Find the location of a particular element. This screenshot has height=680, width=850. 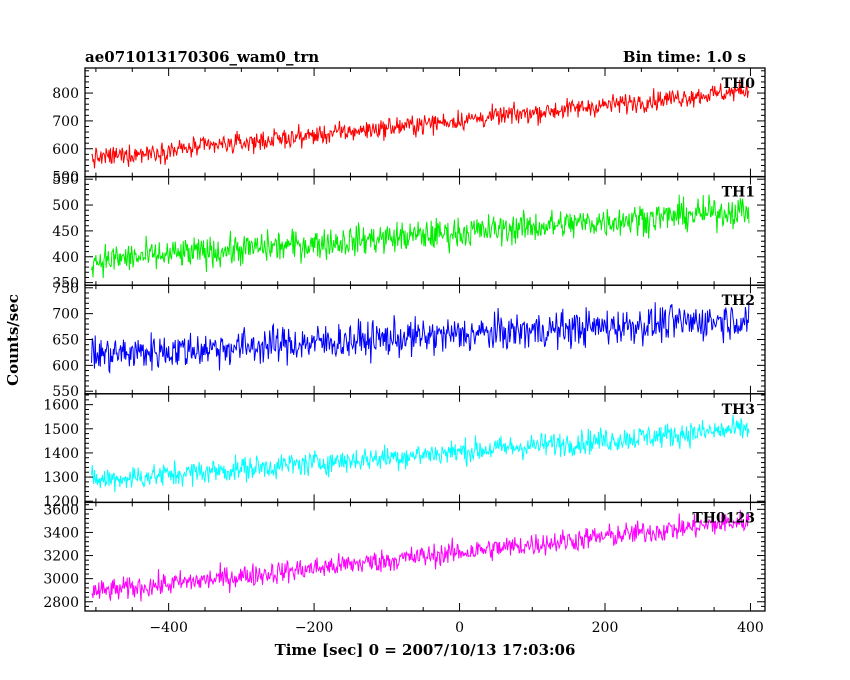

x-axis-title: Time [sec] 0 = 2007/10/13 17:03:06 is located at coordinates (425, 650).